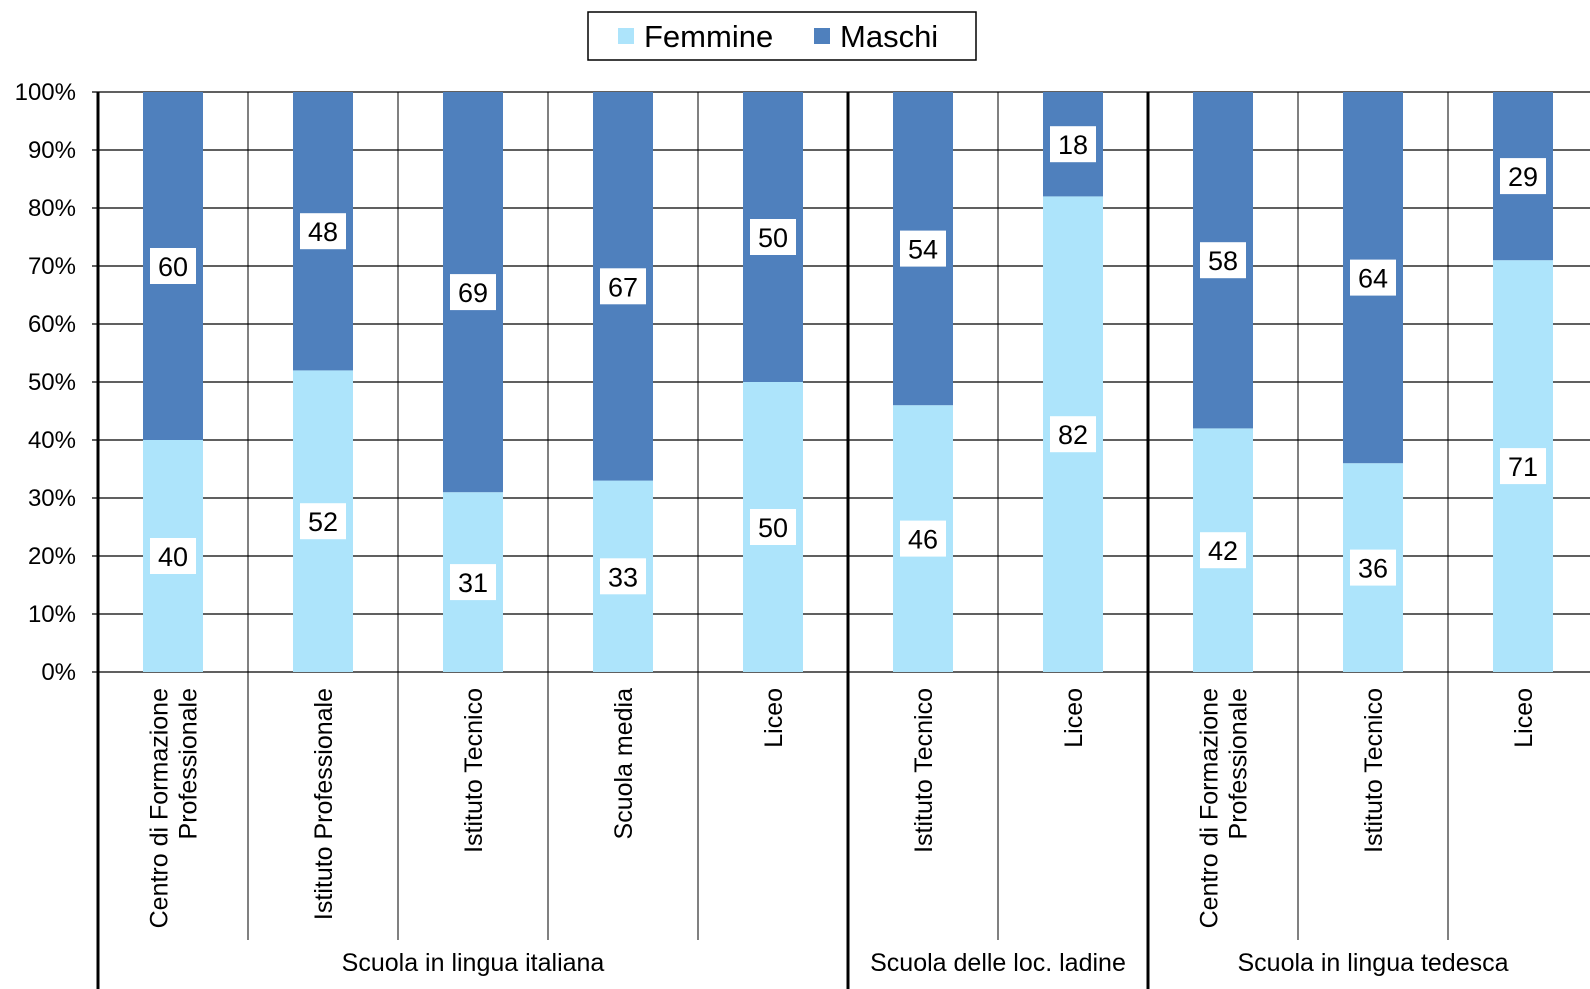  Describe the element at coordinates (52, 440) in the screenshot. I see `y-tick-label: 40%` at that location.